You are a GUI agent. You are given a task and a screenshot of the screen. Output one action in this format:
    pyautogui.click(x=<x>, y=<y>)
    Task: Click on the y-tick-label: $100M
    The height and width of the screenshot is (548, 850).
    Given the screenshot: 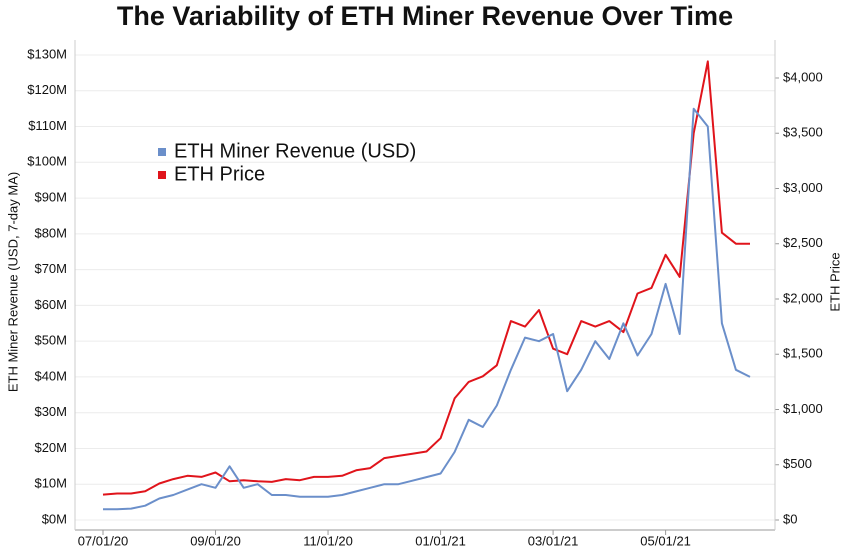 What is the action you would take?
    pyautogui.click(x=47, y=161)
    